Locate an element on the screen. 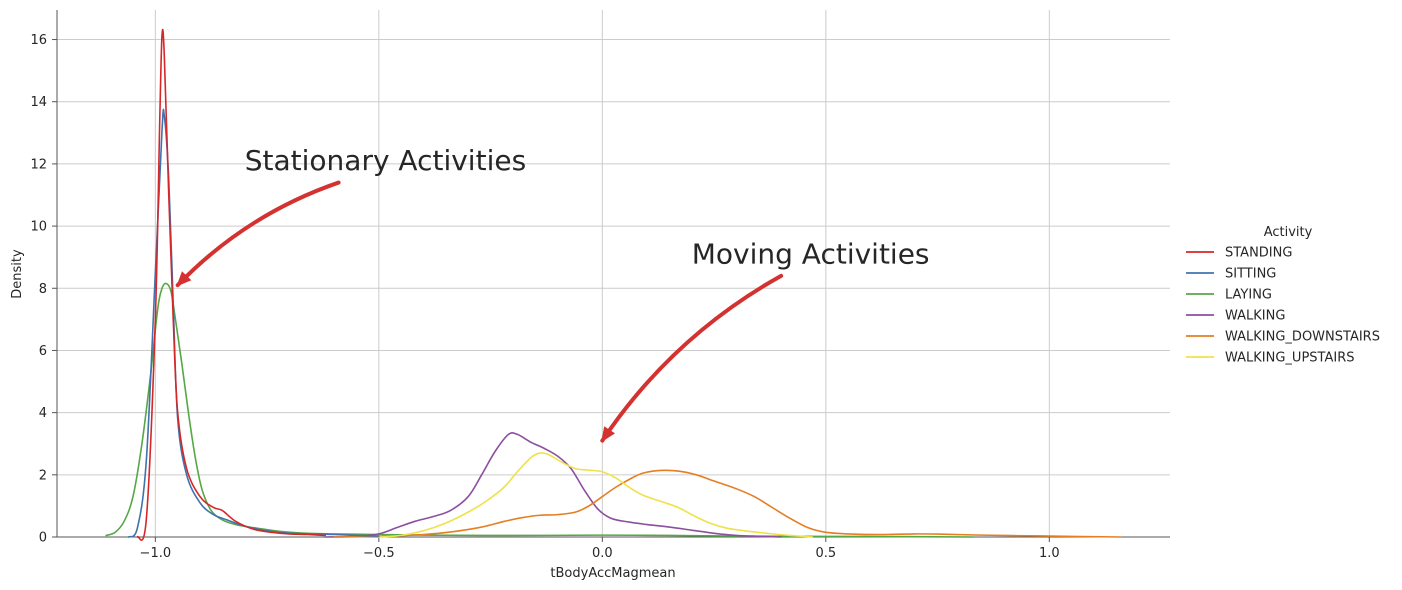  y-tick-label: 14 is located at coordinates (38, 102).